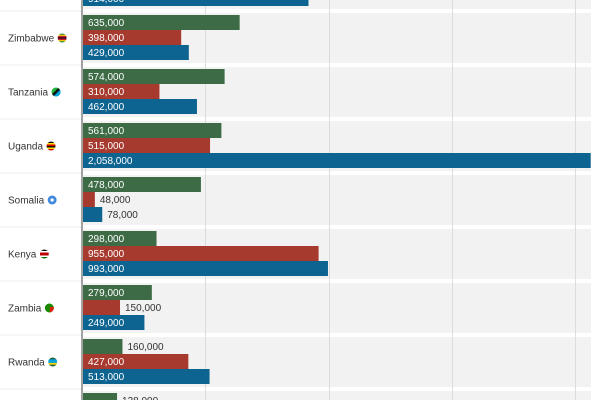 The height and width of the screenshot is (400, 600). What do you see at coordinates (122, 215) in the screenshot?
I see `bar-value-label: 78,000` at bounding box center [122, 215].